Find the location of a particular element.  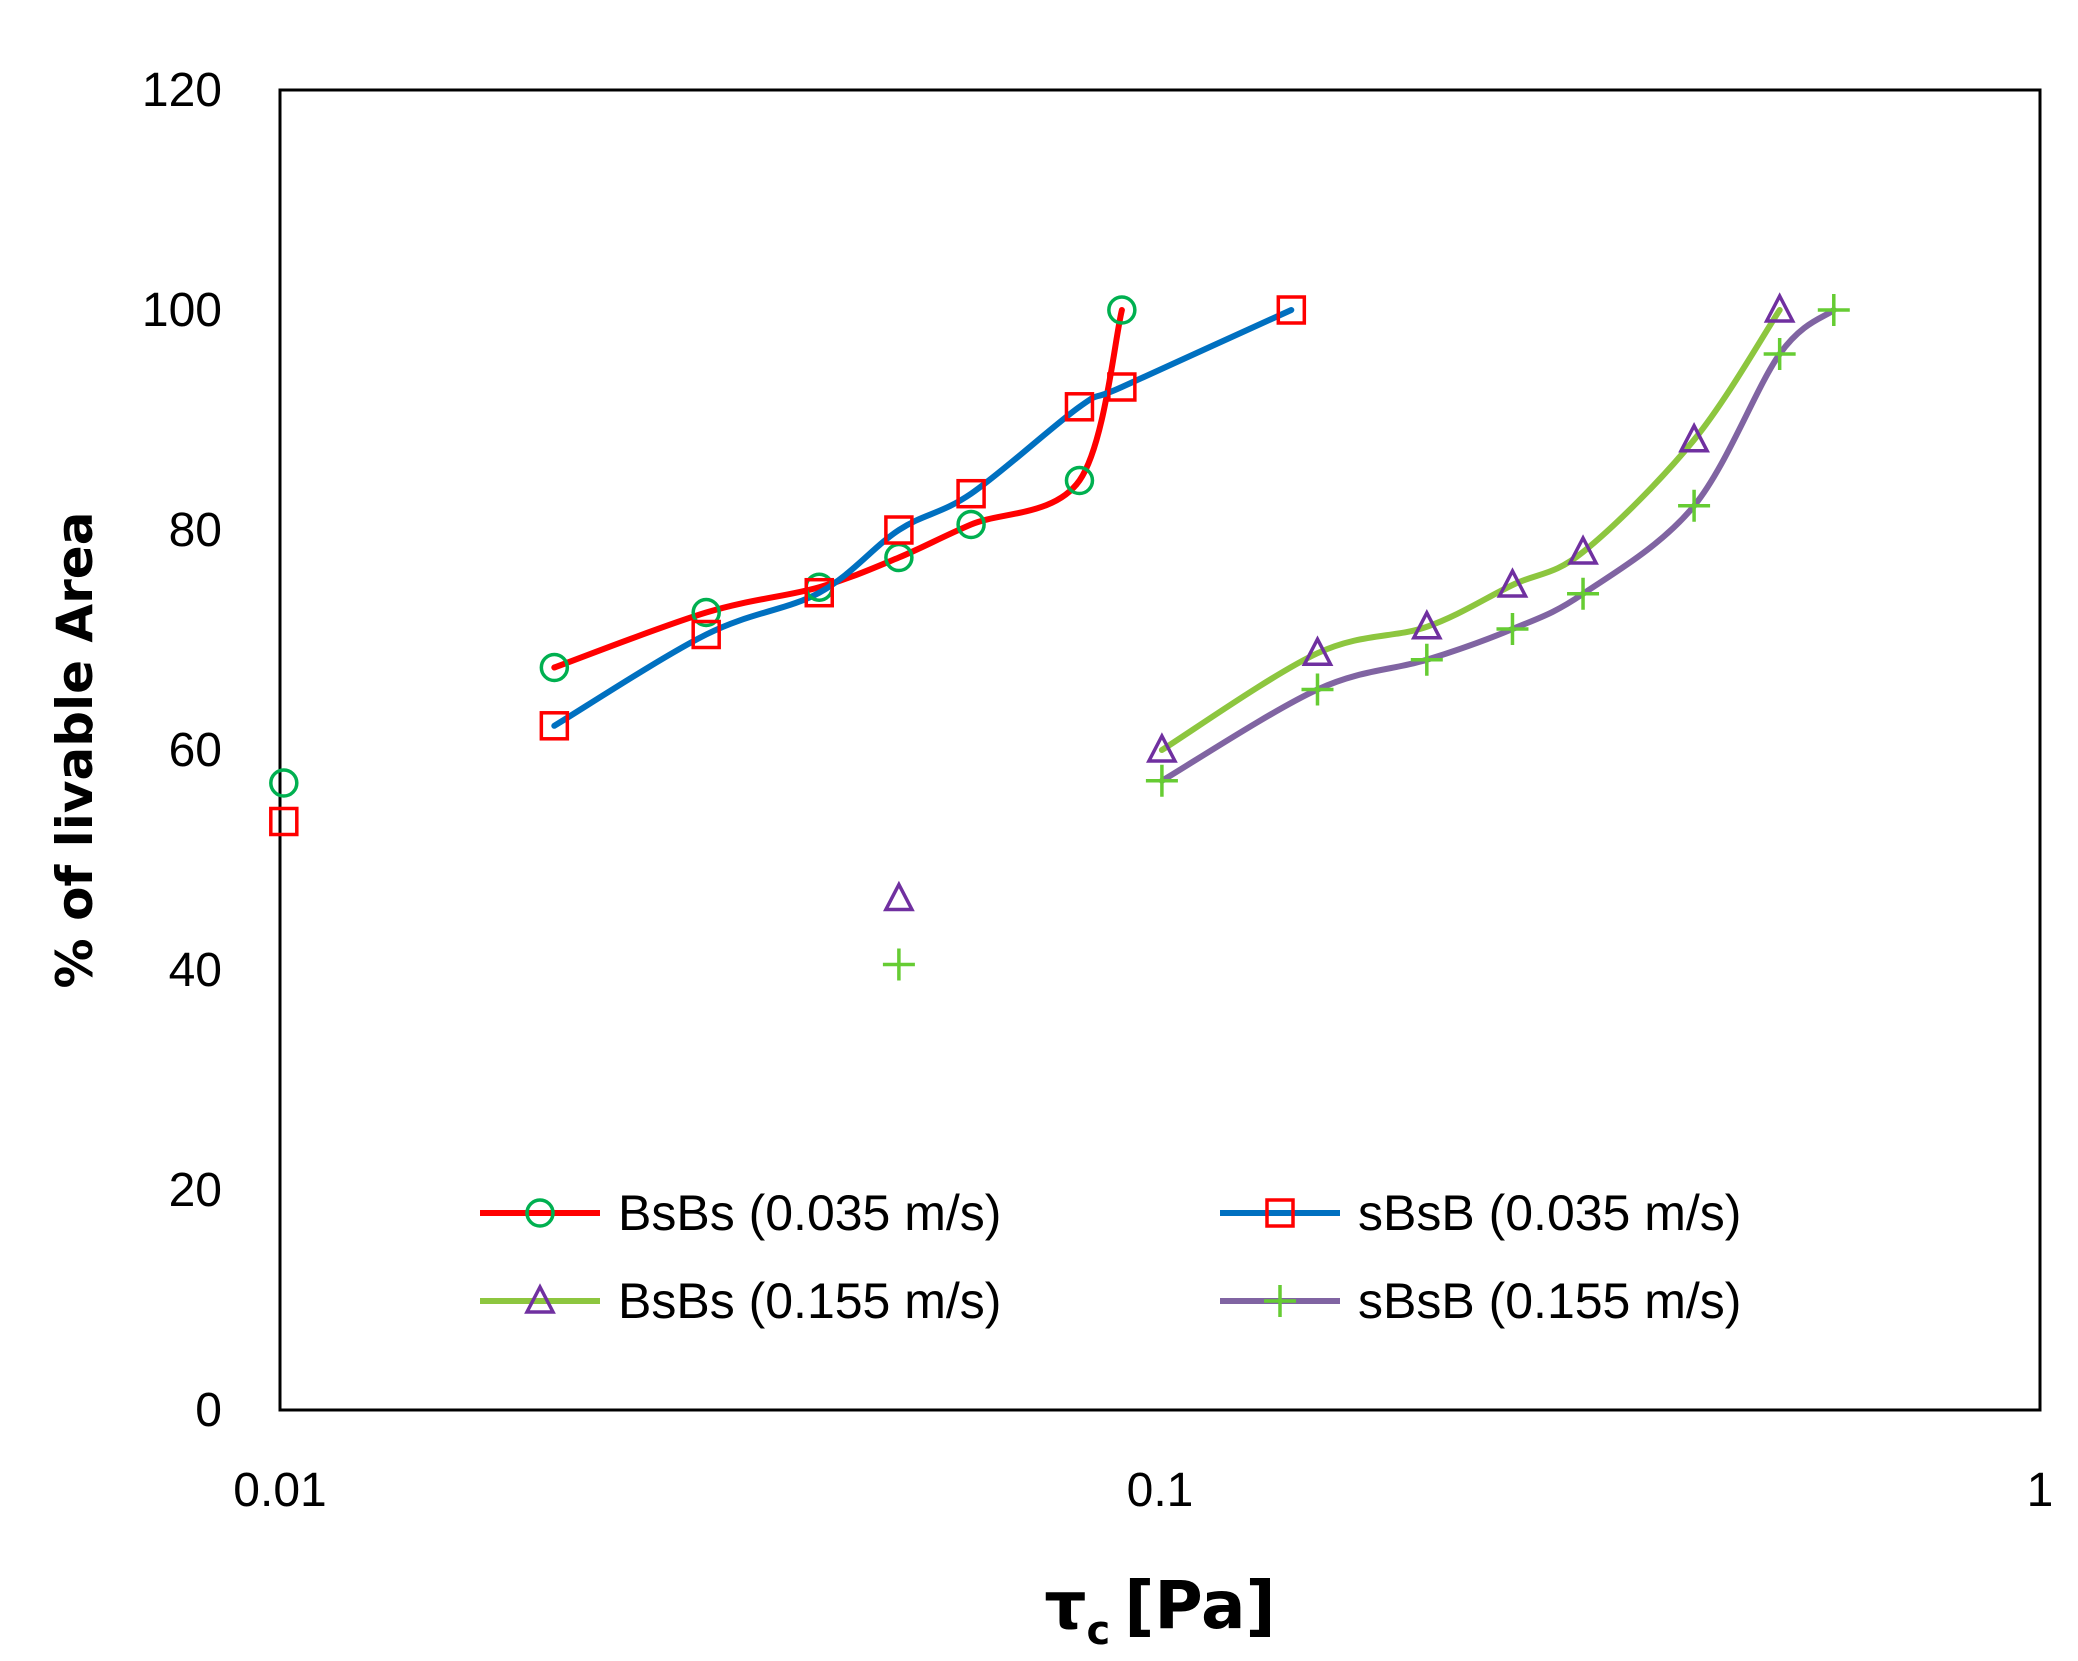

x-tick-label: 0.1 is located at coordinates (1160, 1490).